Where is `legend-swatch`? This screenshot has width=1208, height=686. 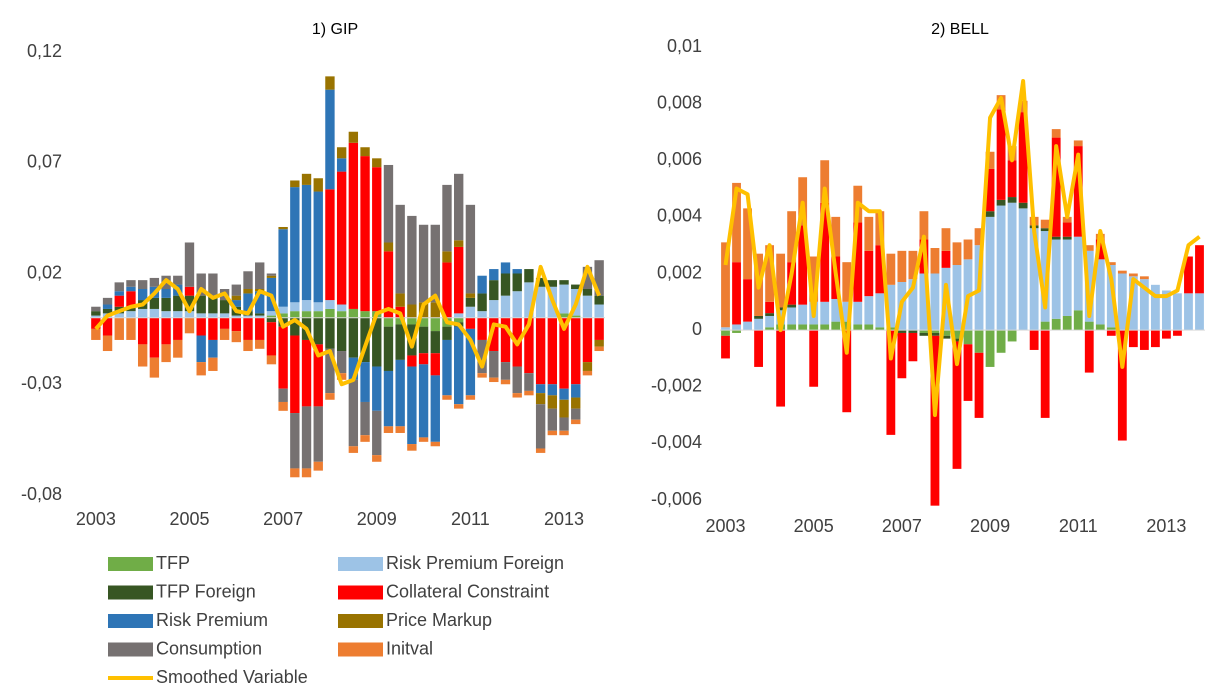
legend-swatch is located at coordinates (130, 621).